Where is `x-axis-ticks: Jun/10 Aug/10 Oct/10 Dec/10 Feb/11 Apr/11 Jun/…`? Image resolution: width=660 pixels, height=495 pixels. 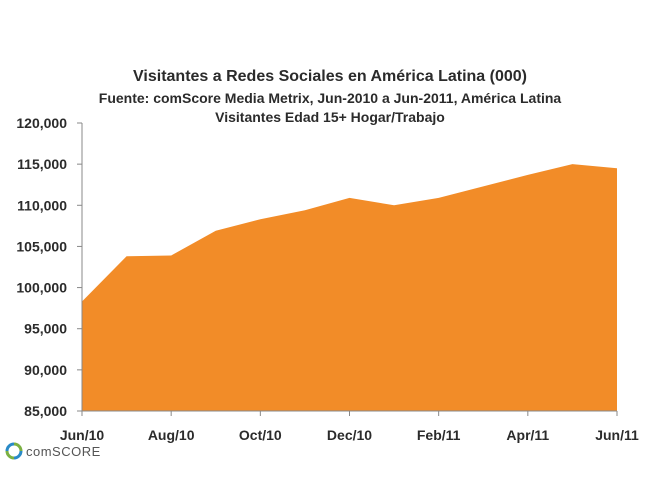 x-axis-ticks: Jun/10 Aug/10 Oct/10 Dec/10 Feb/11 Apr/11 Jun/… is located at coordinates (349, 427).